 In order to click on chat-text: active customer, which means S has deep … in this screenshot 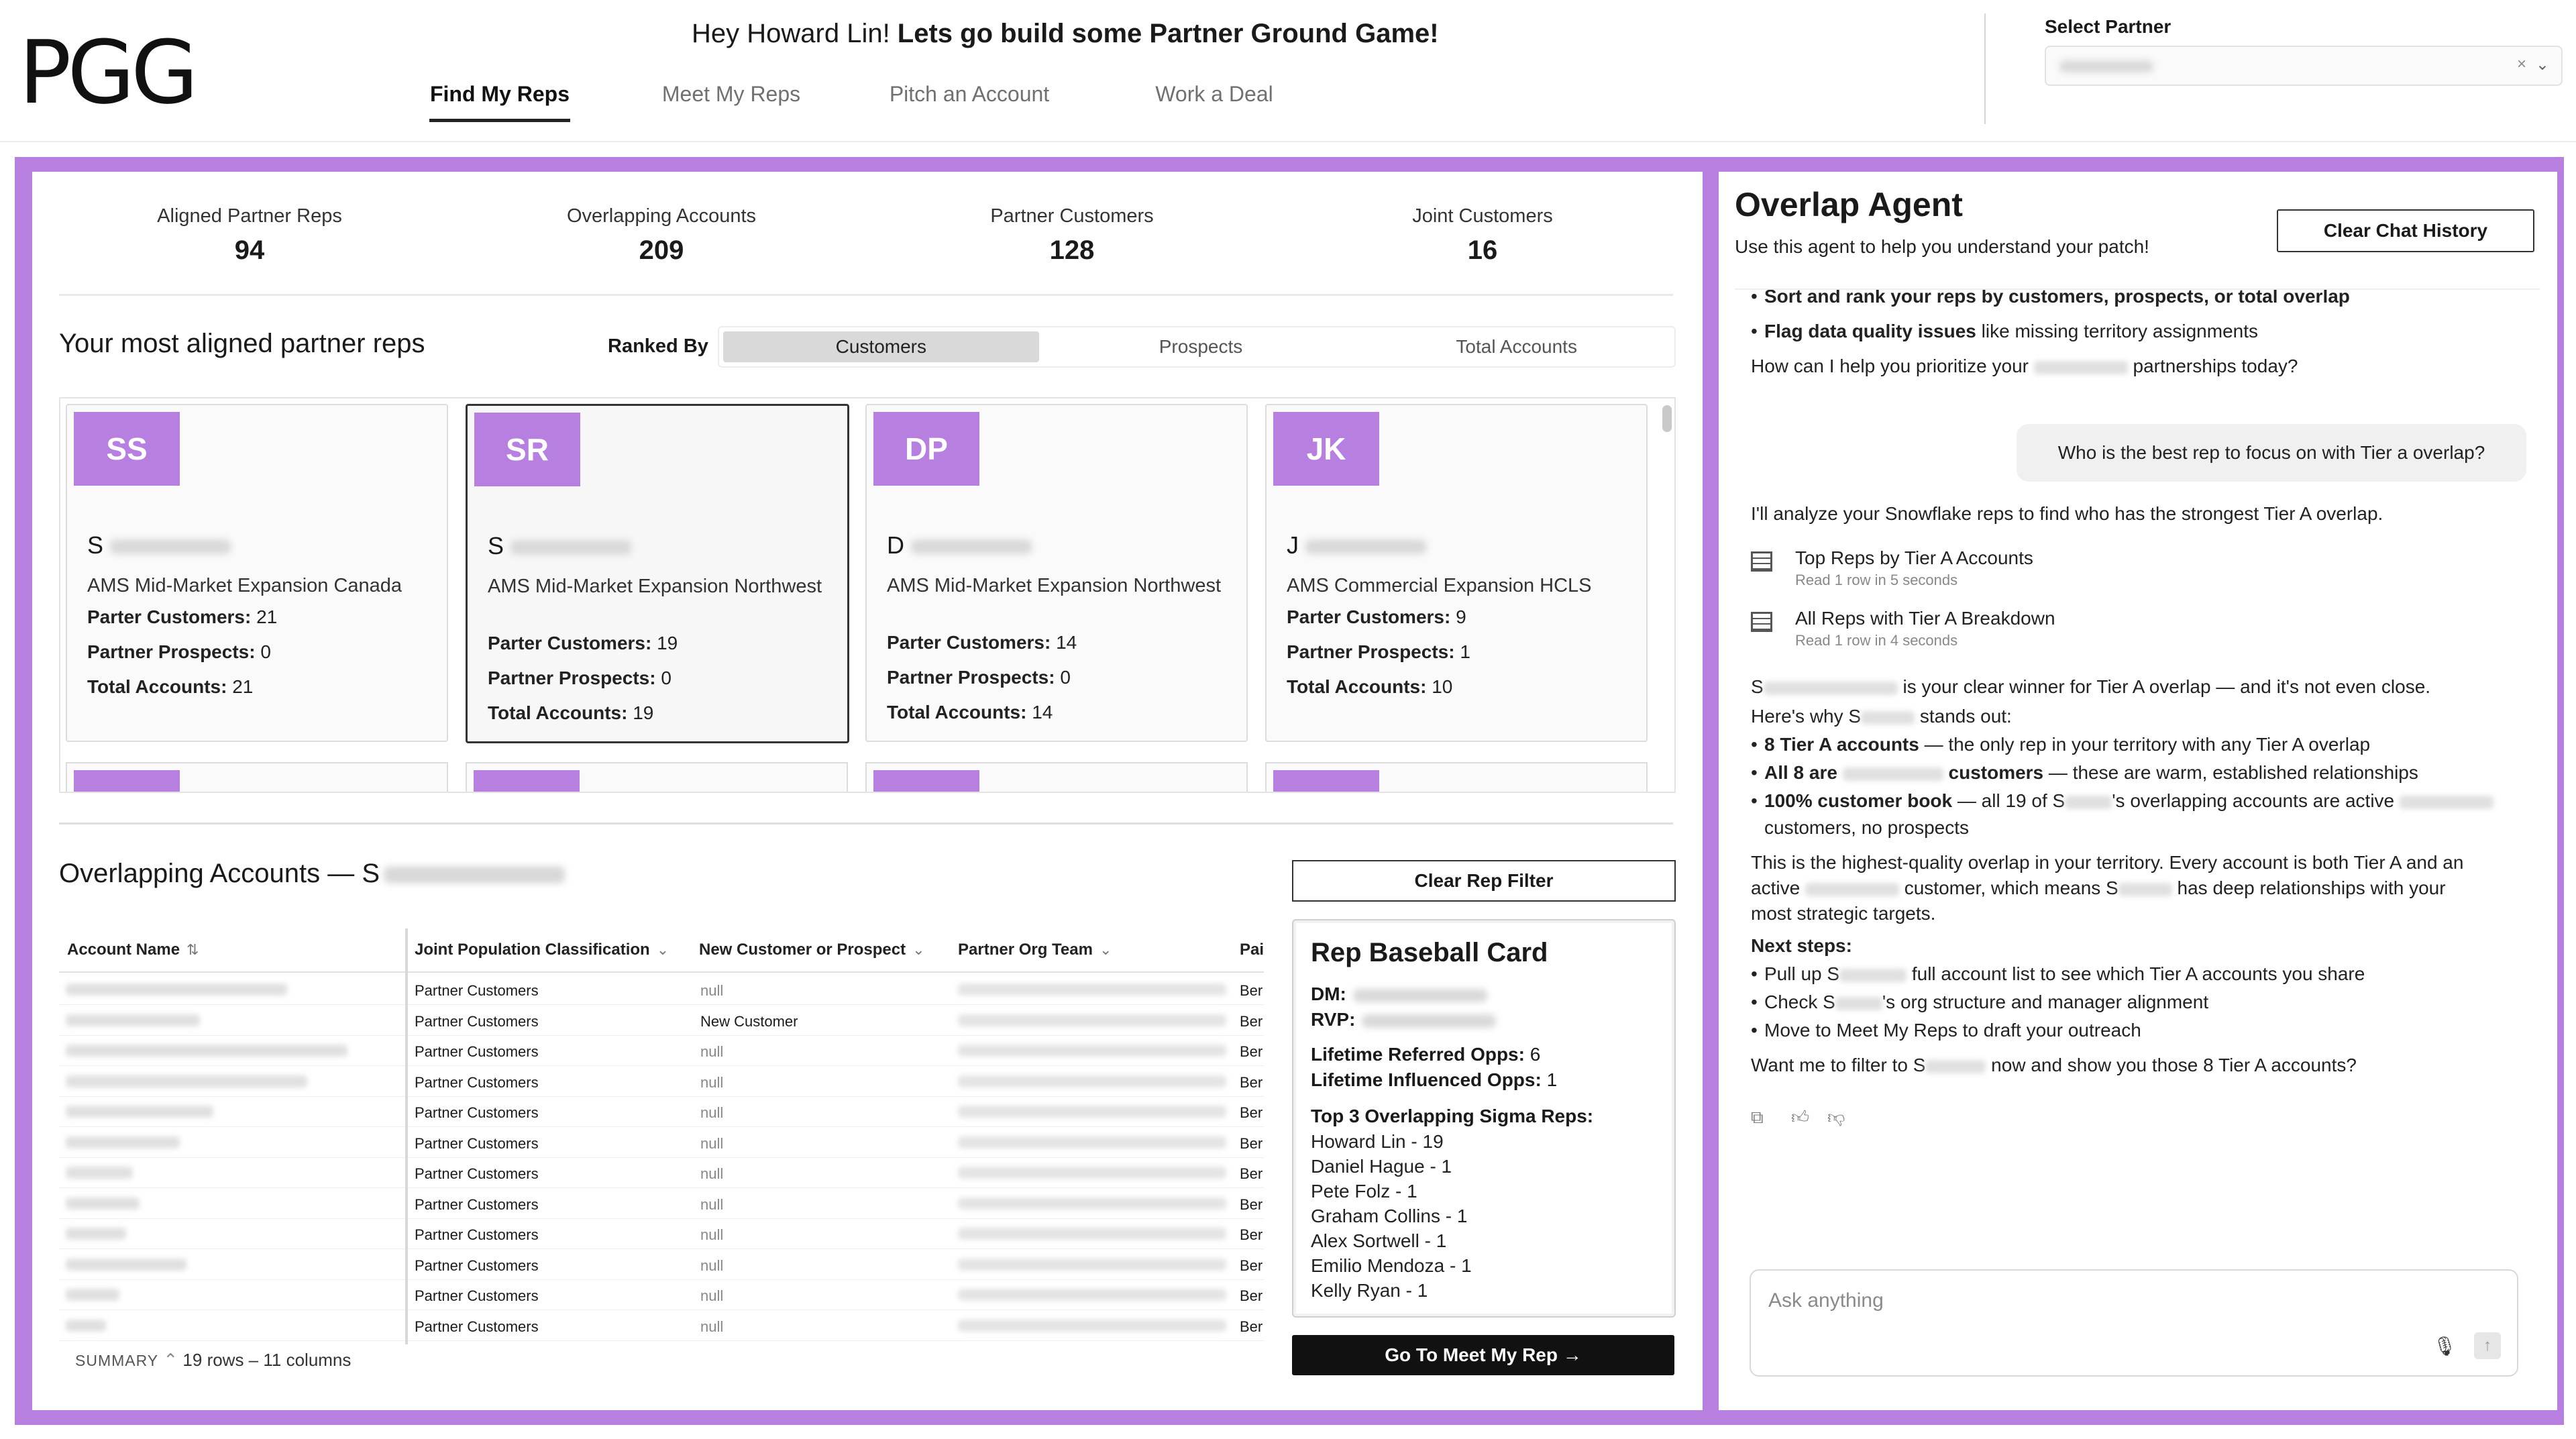, I will do `click(2098, 887)`.